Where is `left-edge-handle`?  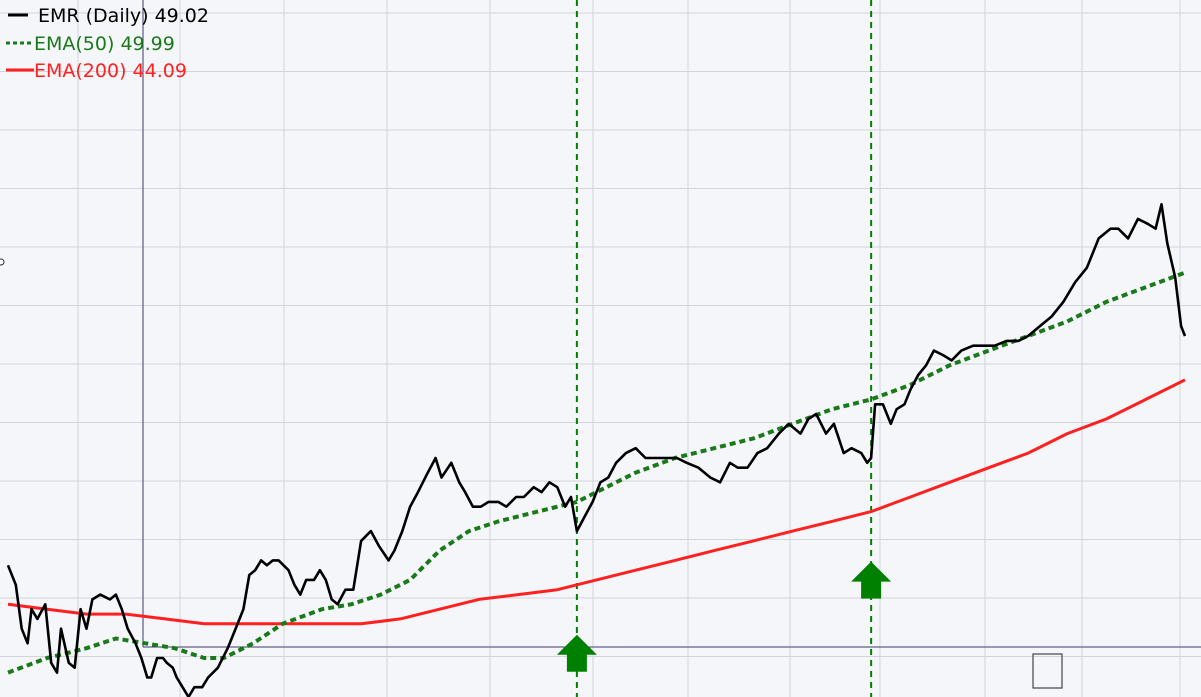
left-edge-handle is located at coordinates (2, 262).